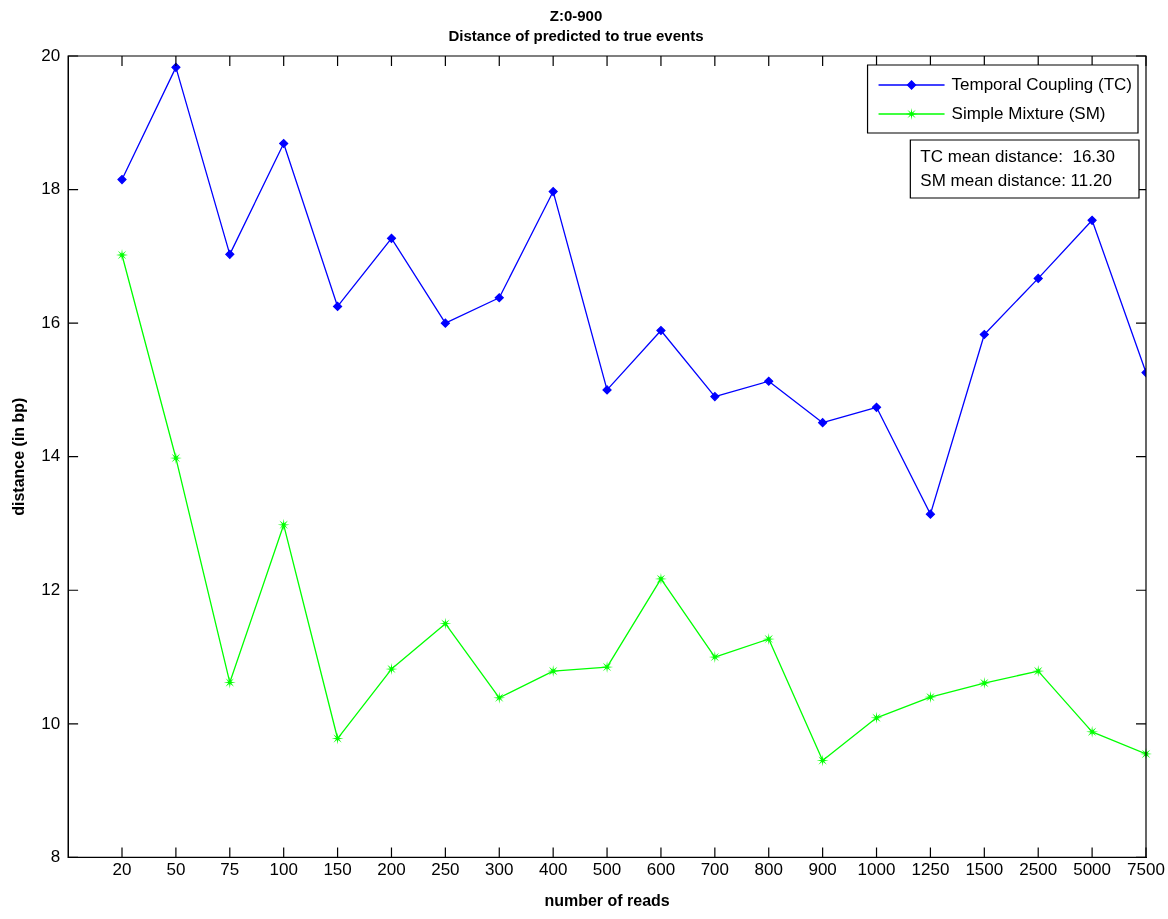 This screenshot has height=919, width=1168. I want to click on y-tick-label: 14, so click(51, 456).